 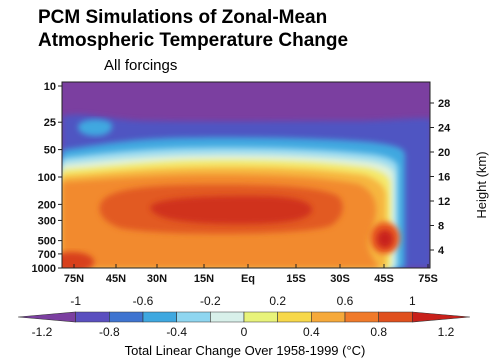 What do you see at coordinates (244, 332) in the screenshot?
I see `colorbar-lower-tick-label: 0` at bounding box center [244, 332].